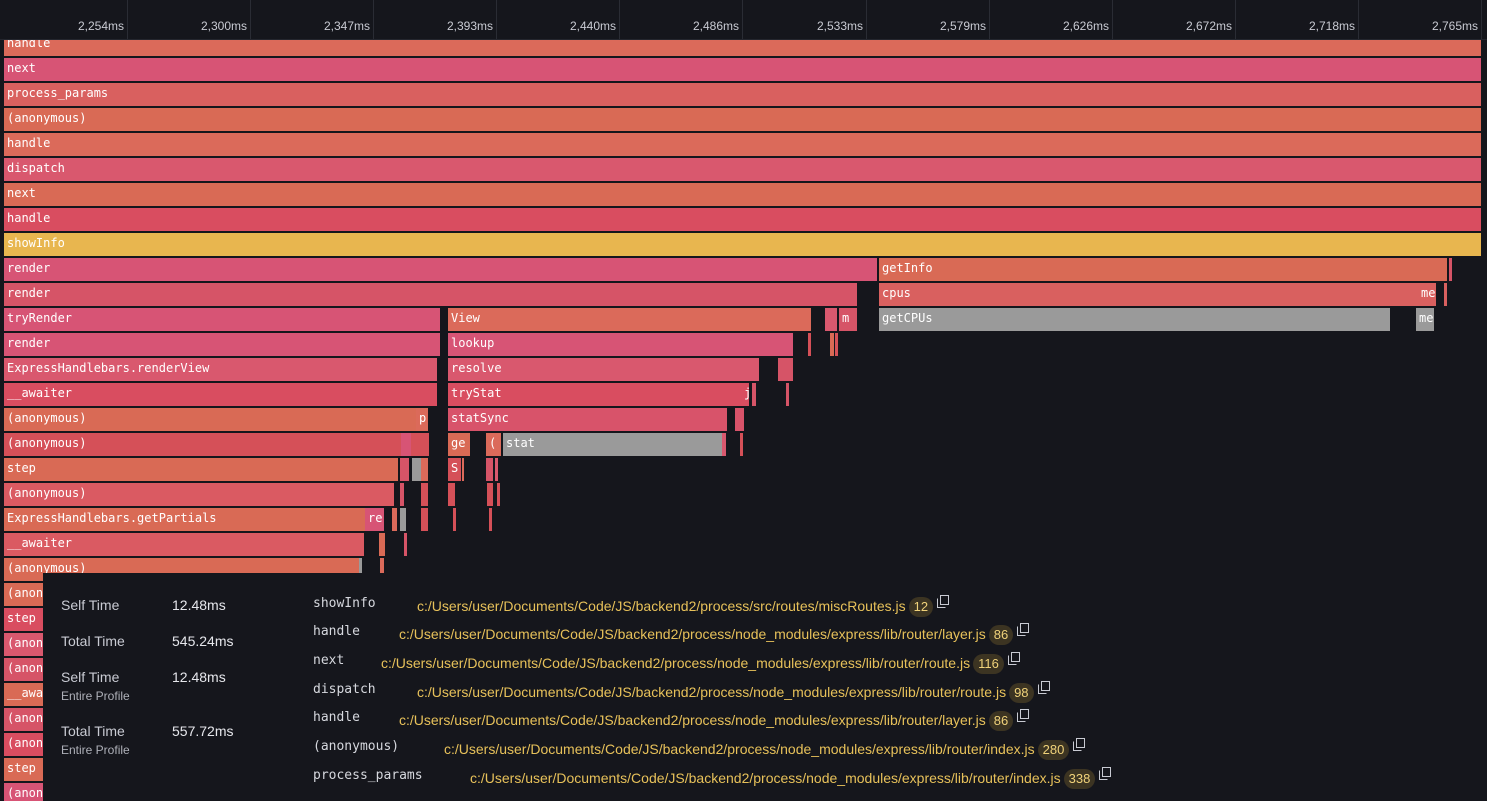 The height and width of the screenshot is (801, 1487). What do you see at coordinates (620, 344) in the screenshot?
I see `flame-frame: lookup` at bounding box center [620, 344].